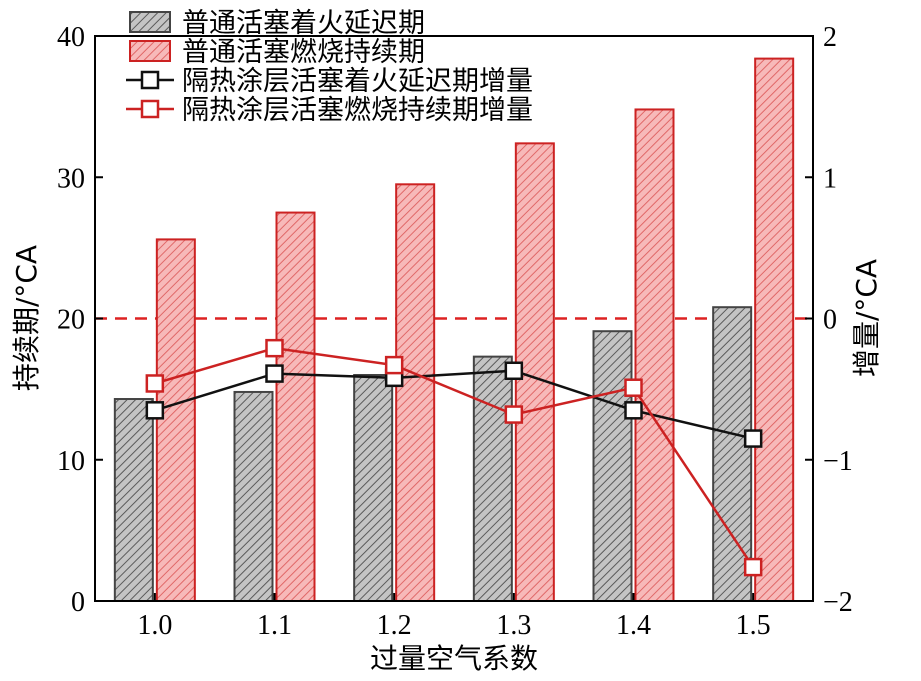 The height and width of the screenshot is (681, 921). I want to click on x-tick-label-1.1: 1.1, so click(274, 625).